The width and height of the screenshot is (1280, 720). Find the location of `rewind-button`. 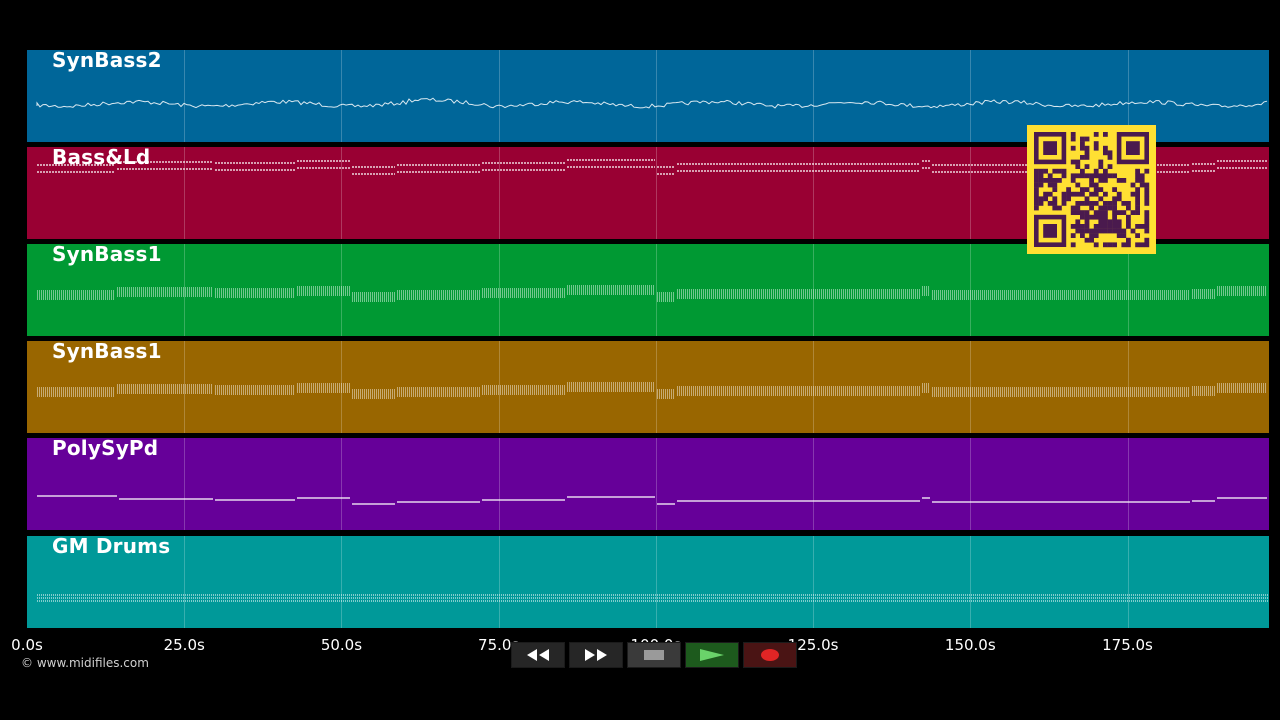

rewind-button is located at coordinates (538, 655).